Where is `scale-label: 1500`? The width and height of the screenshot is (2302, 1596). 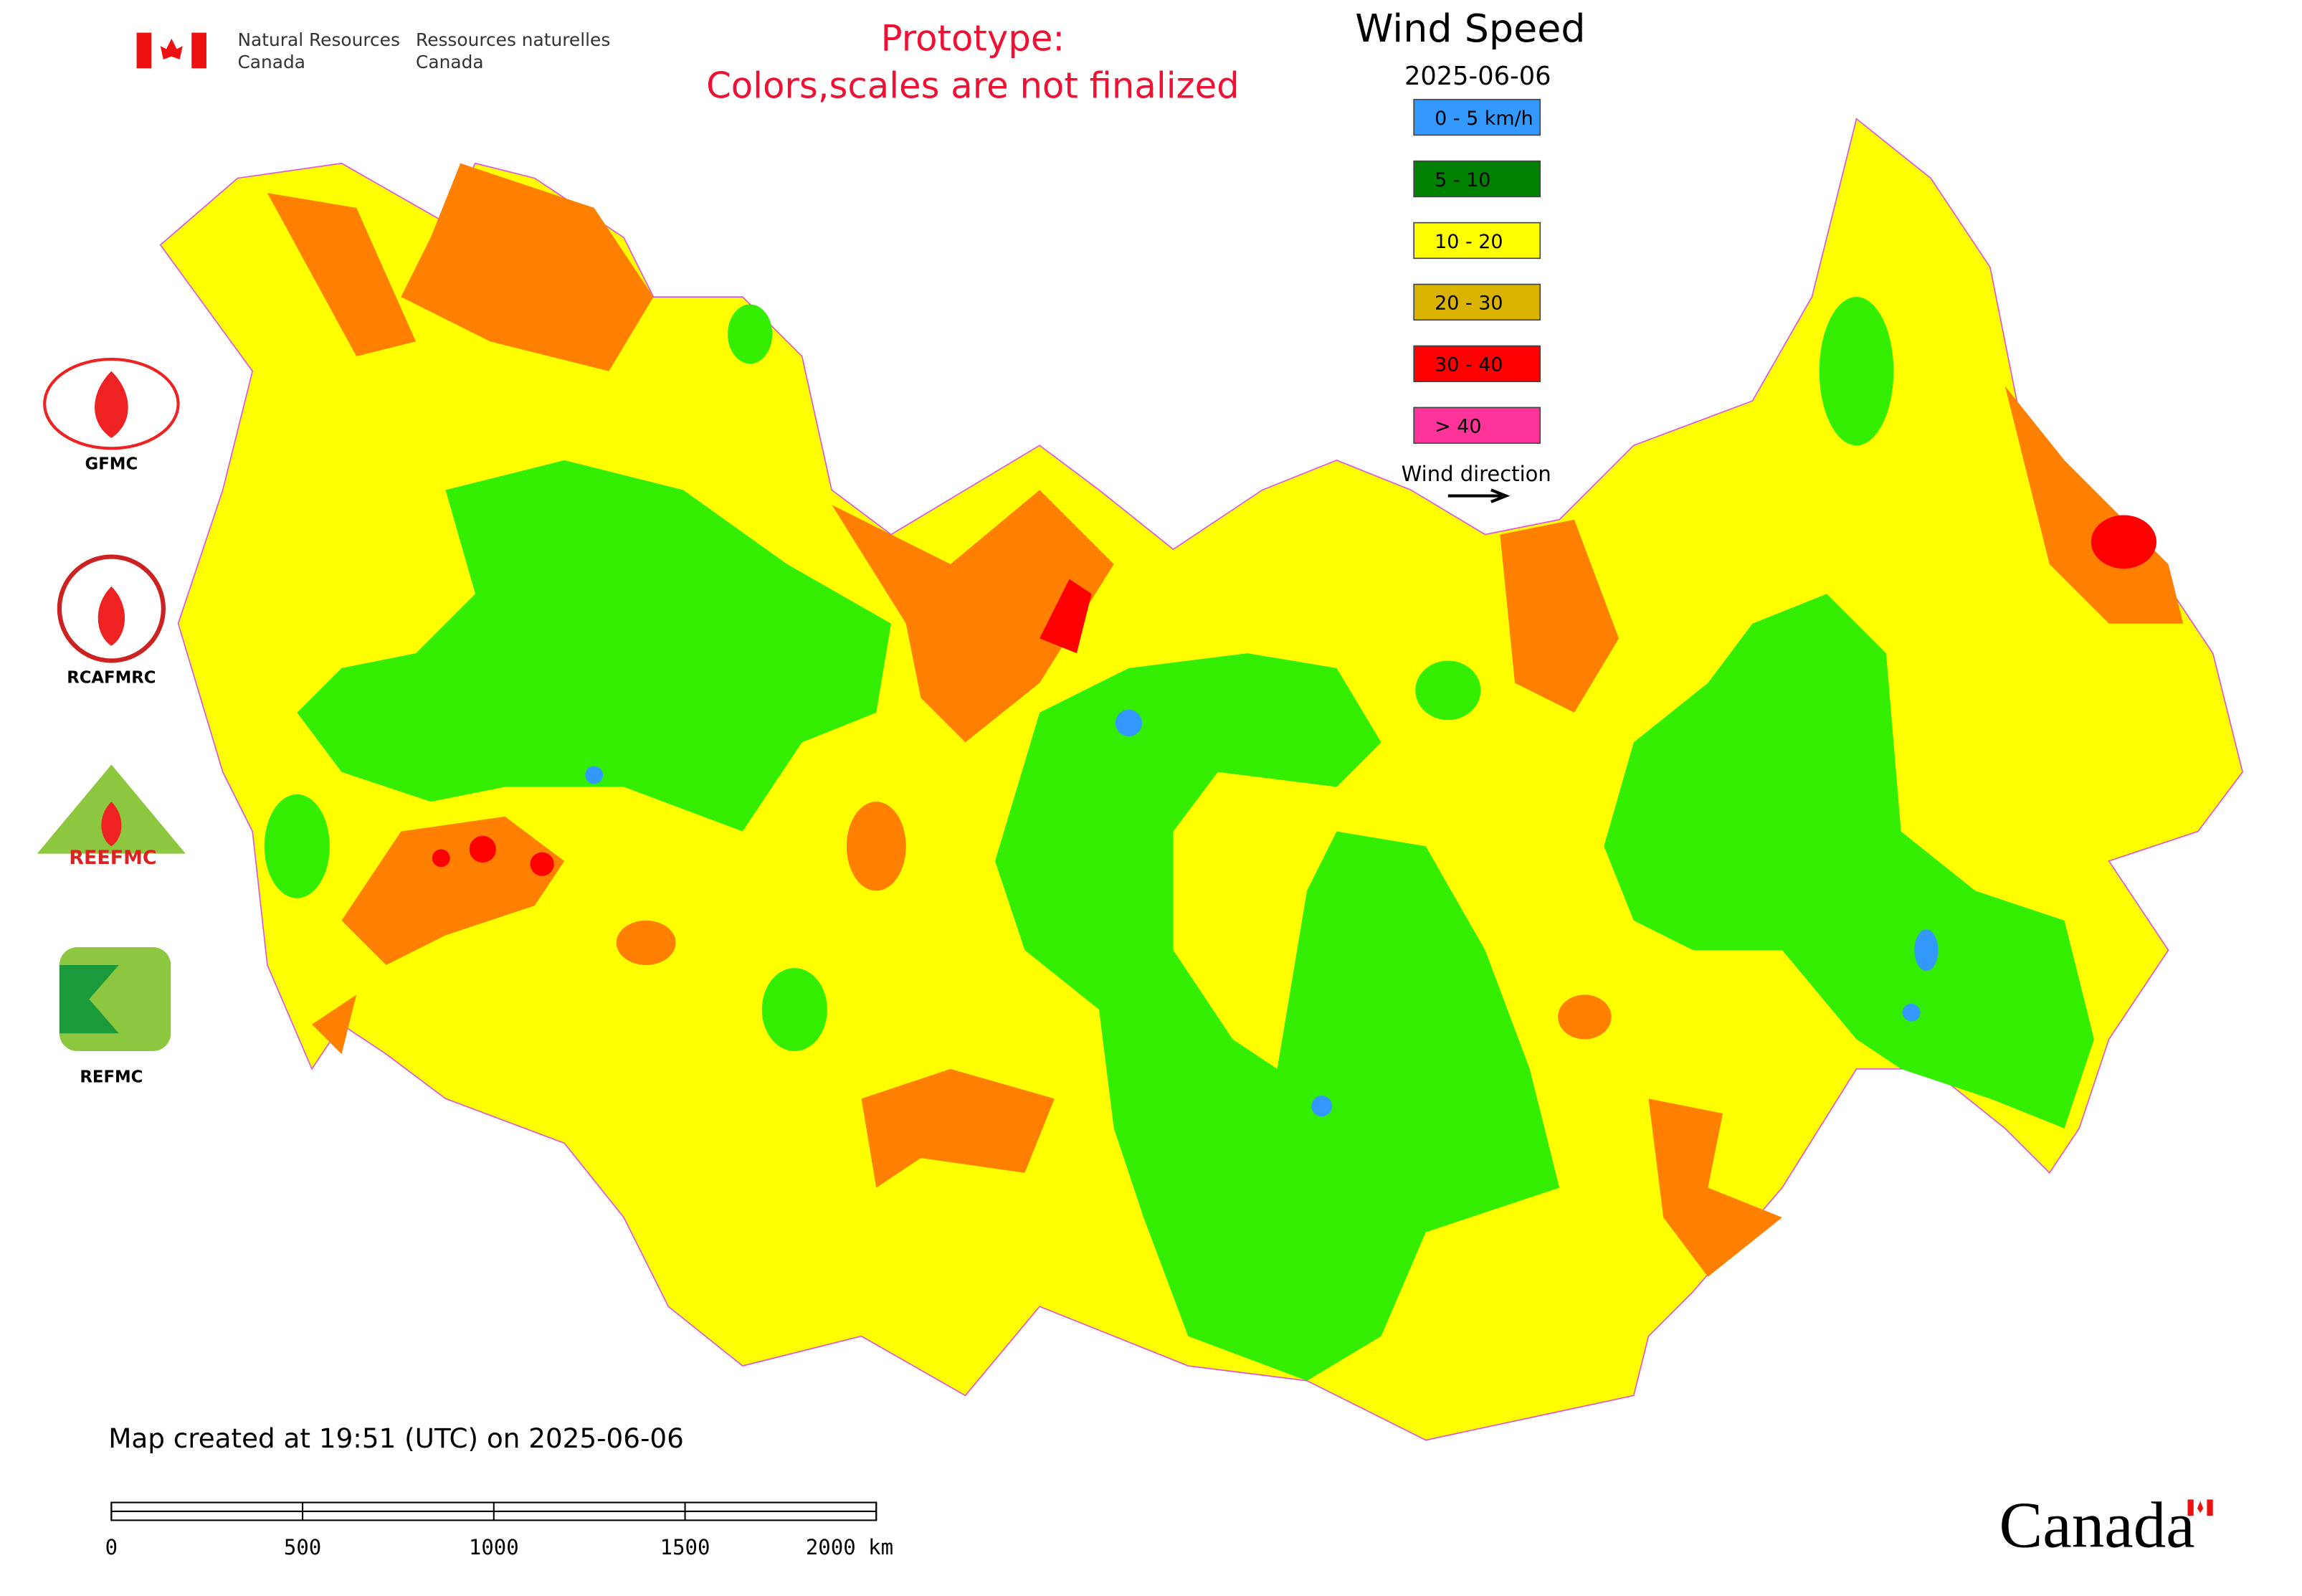
scale-label: 1500 is located at coordinates (685, 1547).